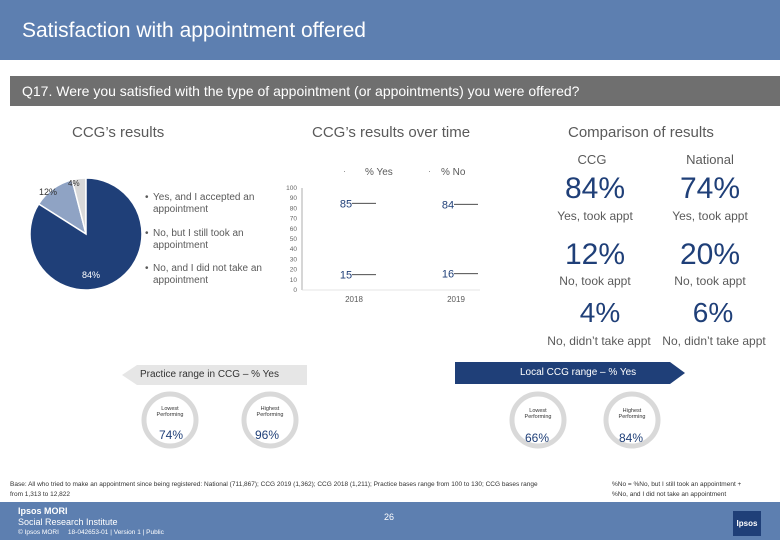  Describe the element at coordinates (91, 275) in the screenshot. I see `pie-label-84: 84%` at that location.